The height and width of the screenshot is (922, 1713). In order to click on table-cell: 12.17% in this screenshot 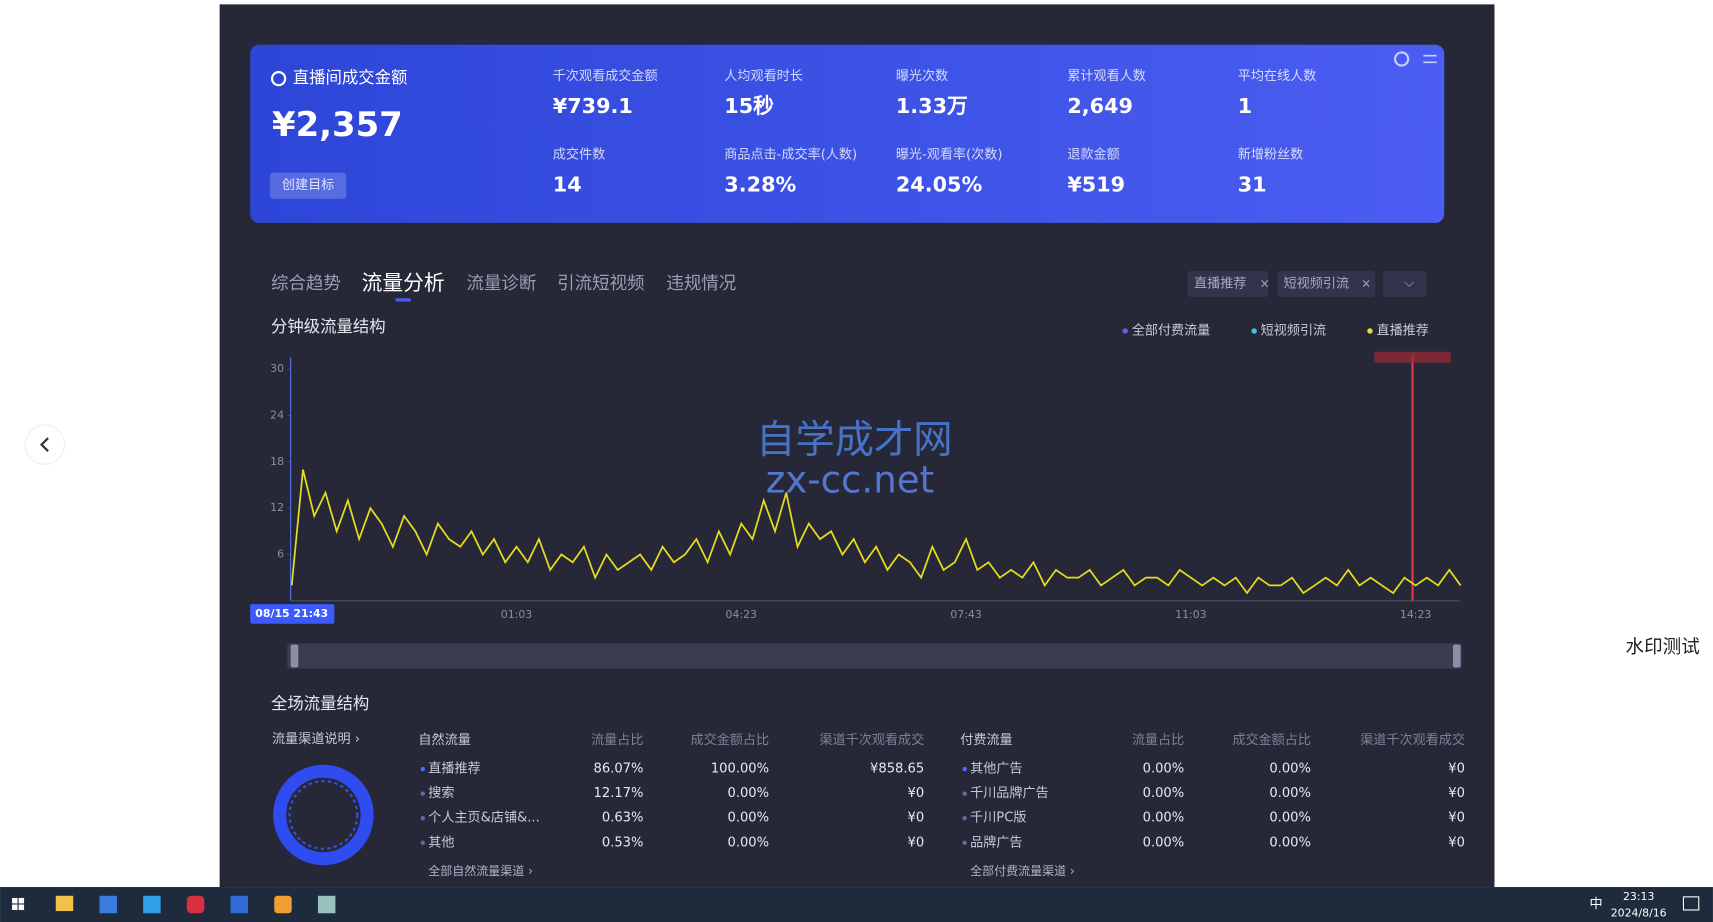, I will do `click(619, 793)`.